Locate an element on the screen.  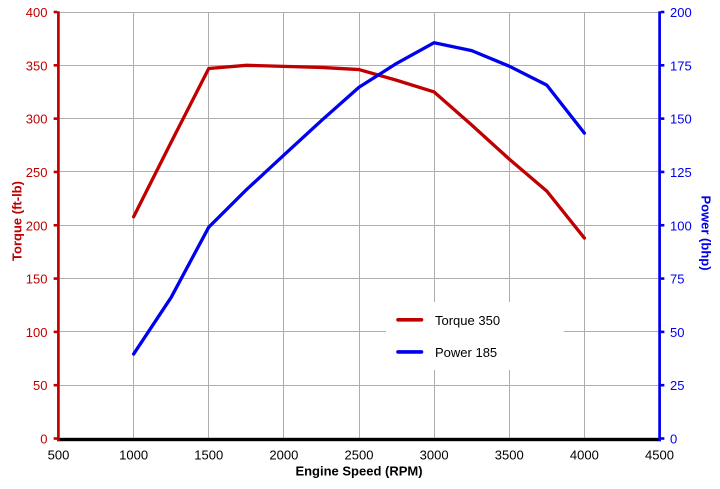
legend-torque-label: Torque 350 is located at coordinates (467, 320).